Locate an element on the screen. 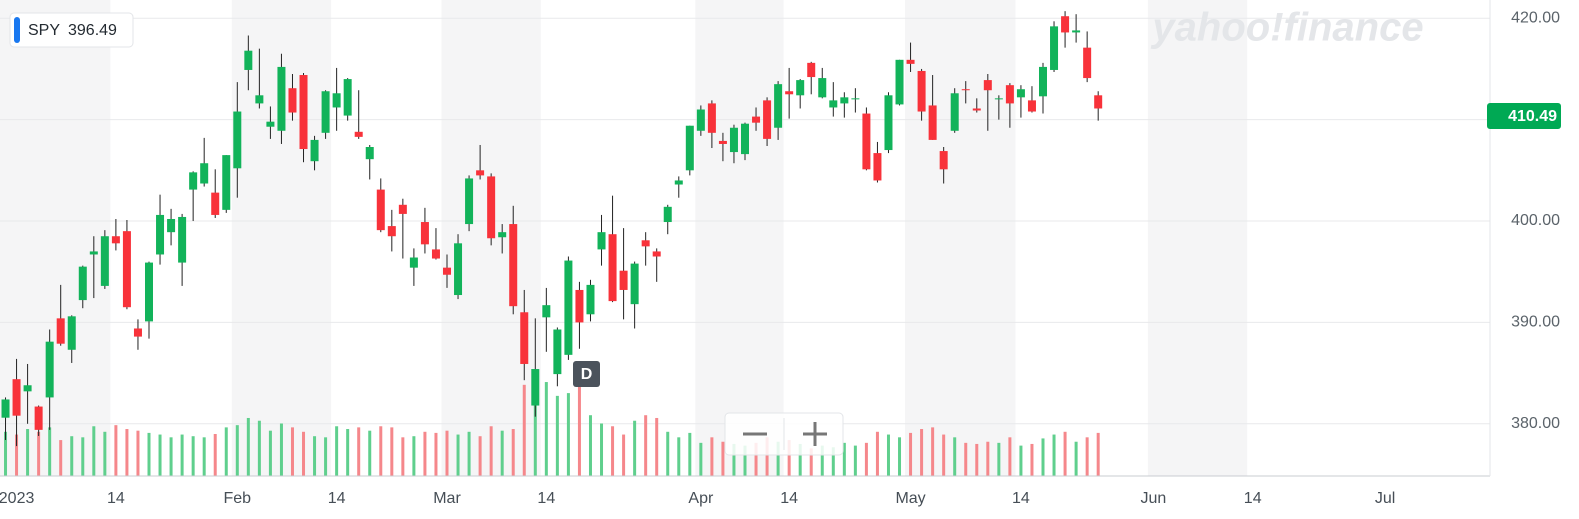  tag-box is located at coordinates (71, 30).